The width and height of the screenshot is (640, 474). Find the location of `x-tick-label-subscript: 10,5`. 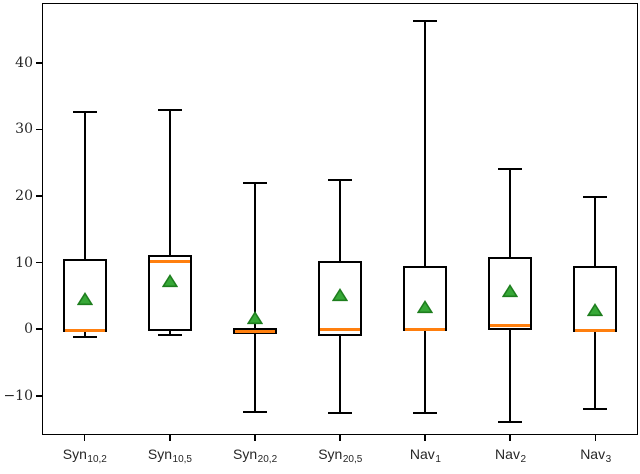

x-tick-label-subscript: 10,5 is located at coordinates (182, 459).